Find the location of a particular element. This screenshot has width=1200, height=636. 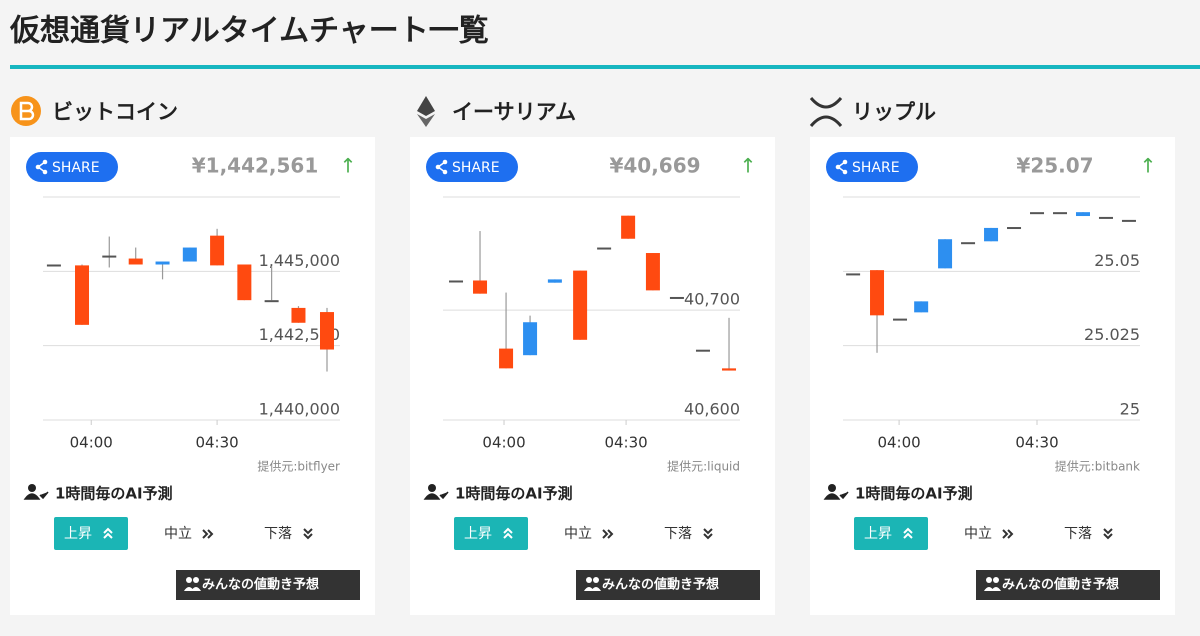

title-underline is located at coordinates (605, 67).